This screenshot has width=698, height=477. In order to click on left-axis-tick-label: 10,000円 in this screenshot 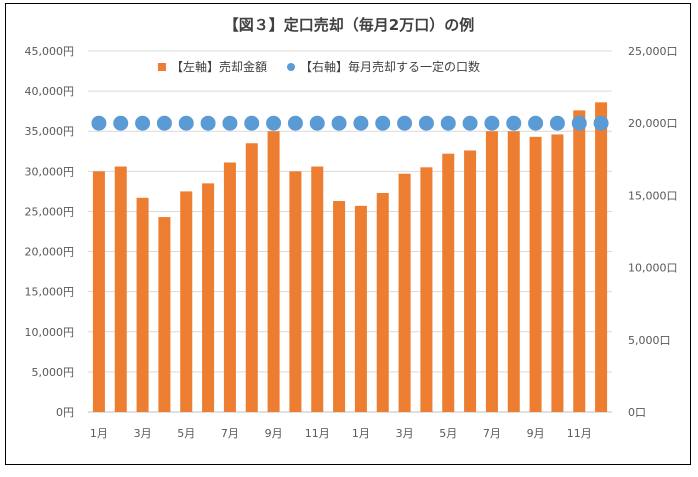, I will do `click(50, 332)`.